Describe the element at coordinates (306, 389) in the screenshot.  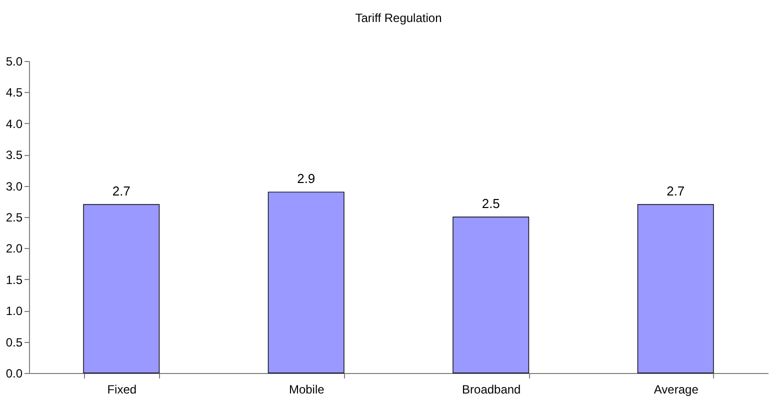
I see `x-tick-label: Mobile` at that location.